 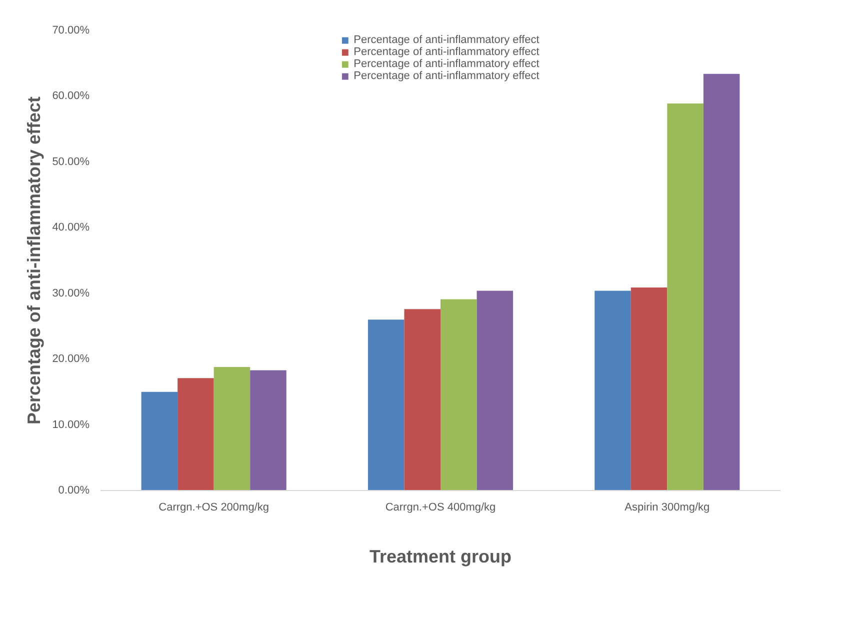 I want to click on x-axis-title: Treatment group, so click(x=440, y=556).